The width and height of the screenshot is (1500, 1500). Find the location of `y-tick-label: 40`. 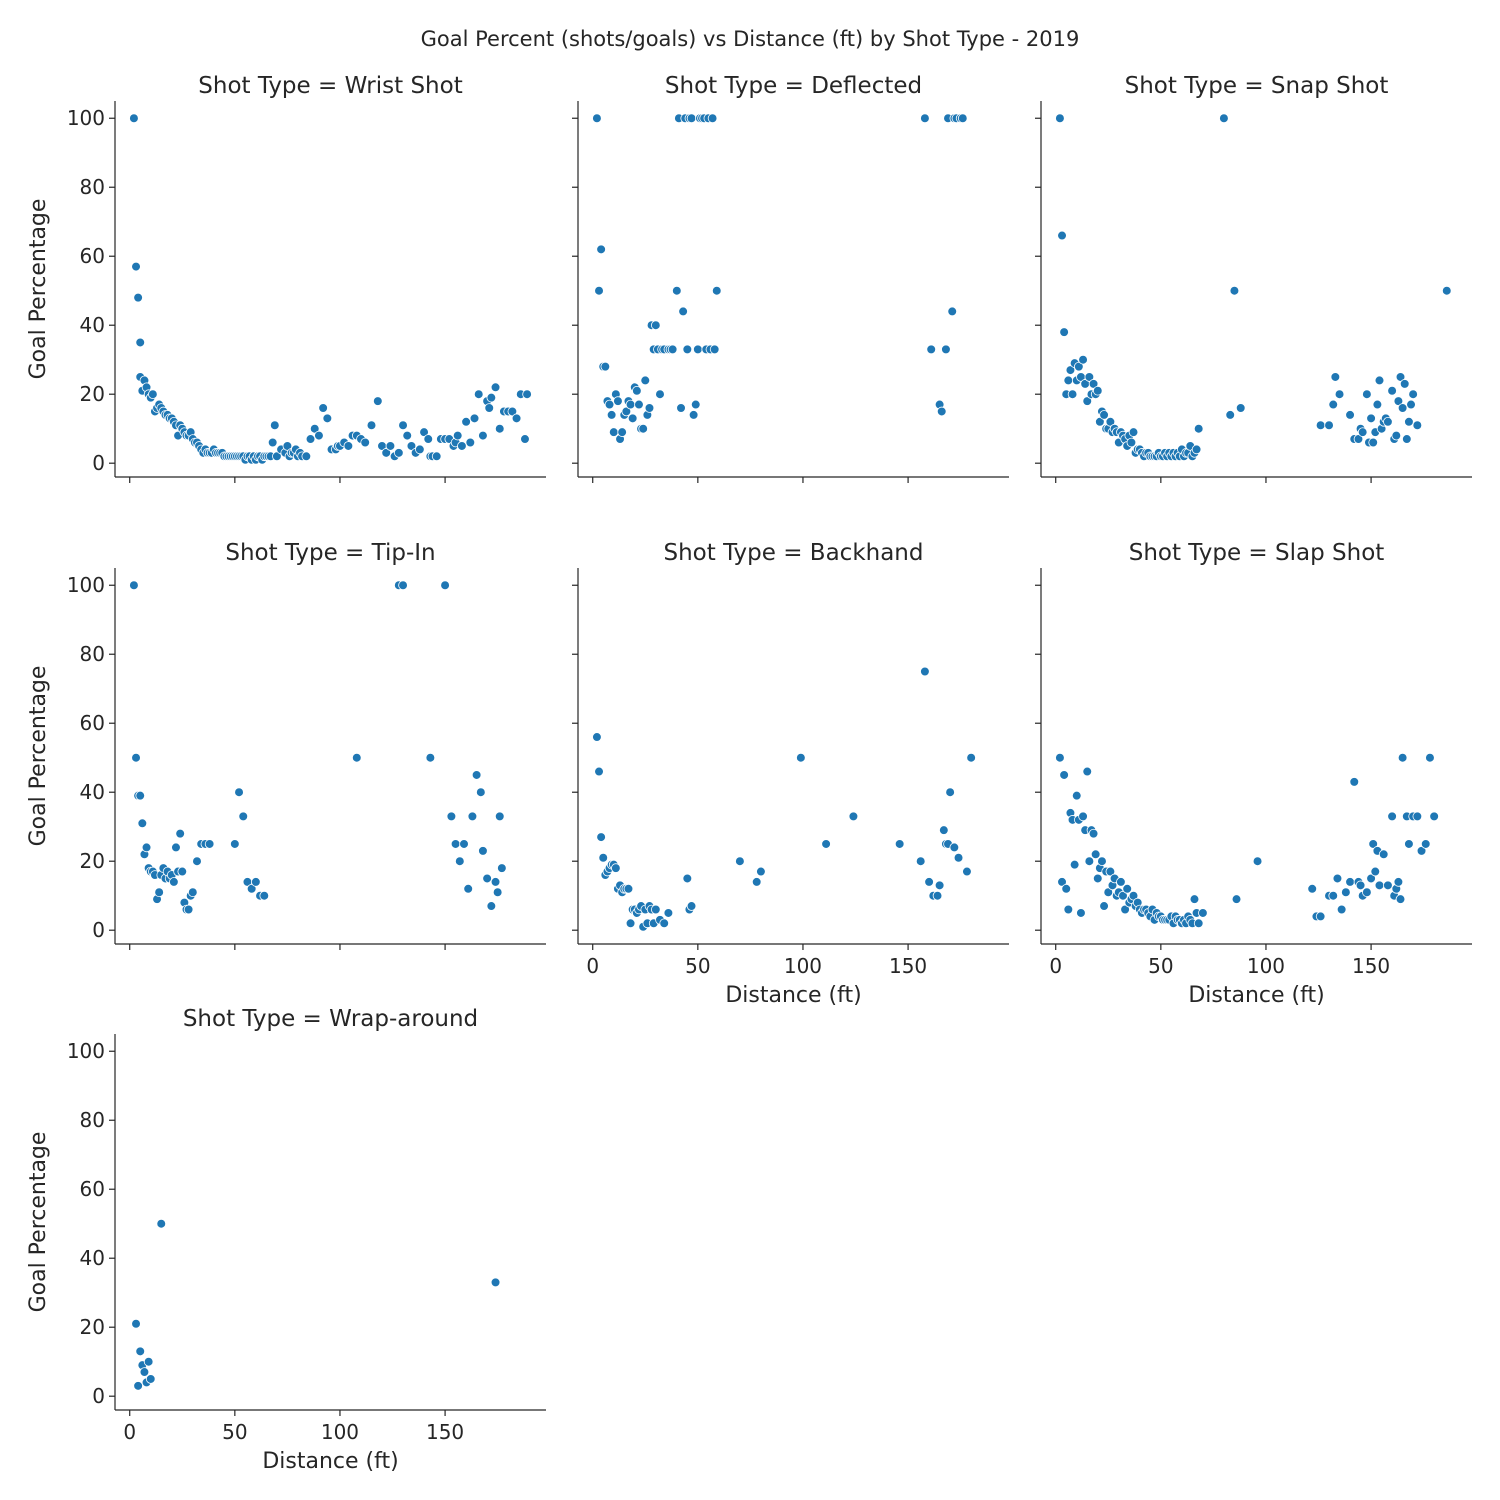

y-tick-label: 40 is located at coordinates (92, 325).